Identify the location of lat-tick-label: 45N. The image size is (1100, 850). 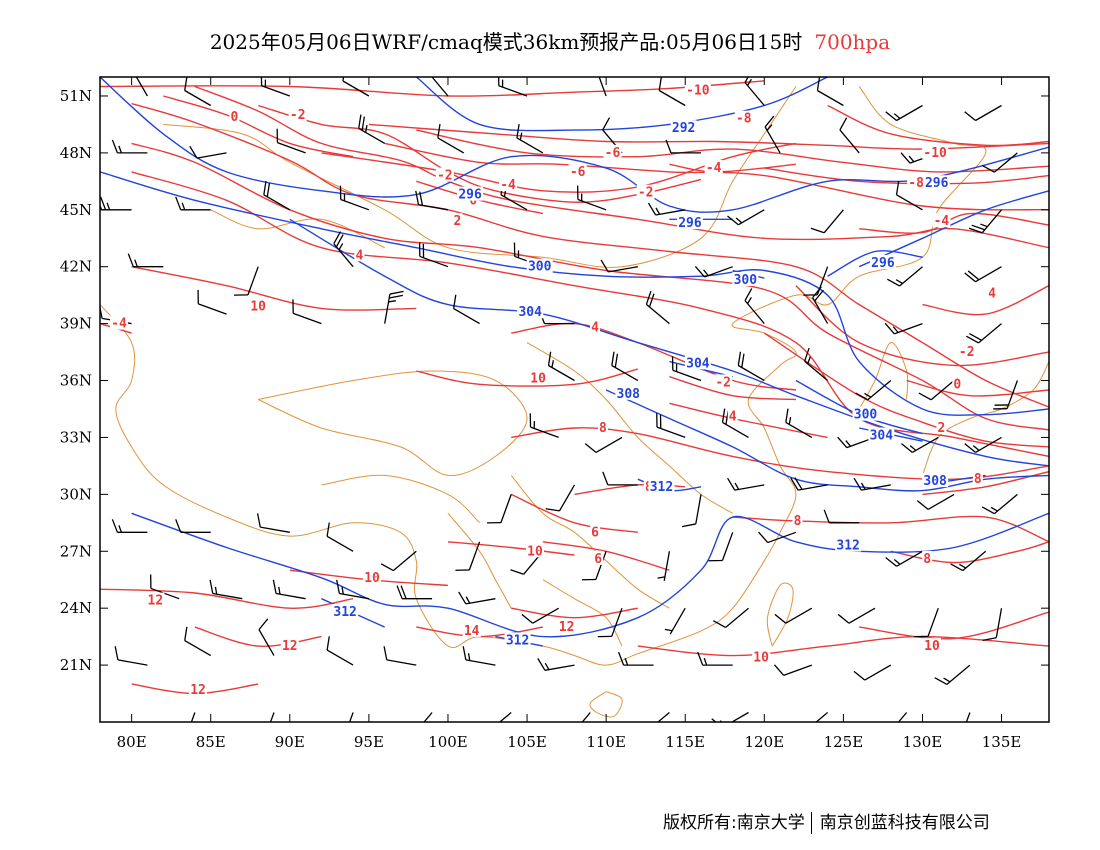
(76, 210).